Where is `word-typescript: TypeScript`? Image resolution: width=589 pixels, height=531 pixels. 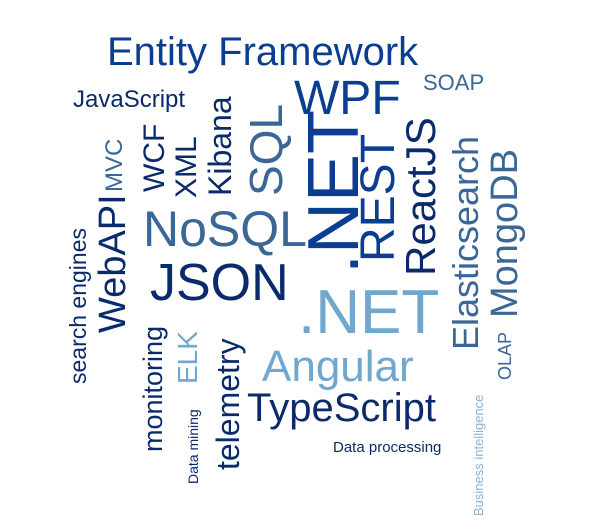 word-typescript: TypeScript is located at coordinates (341, 408).